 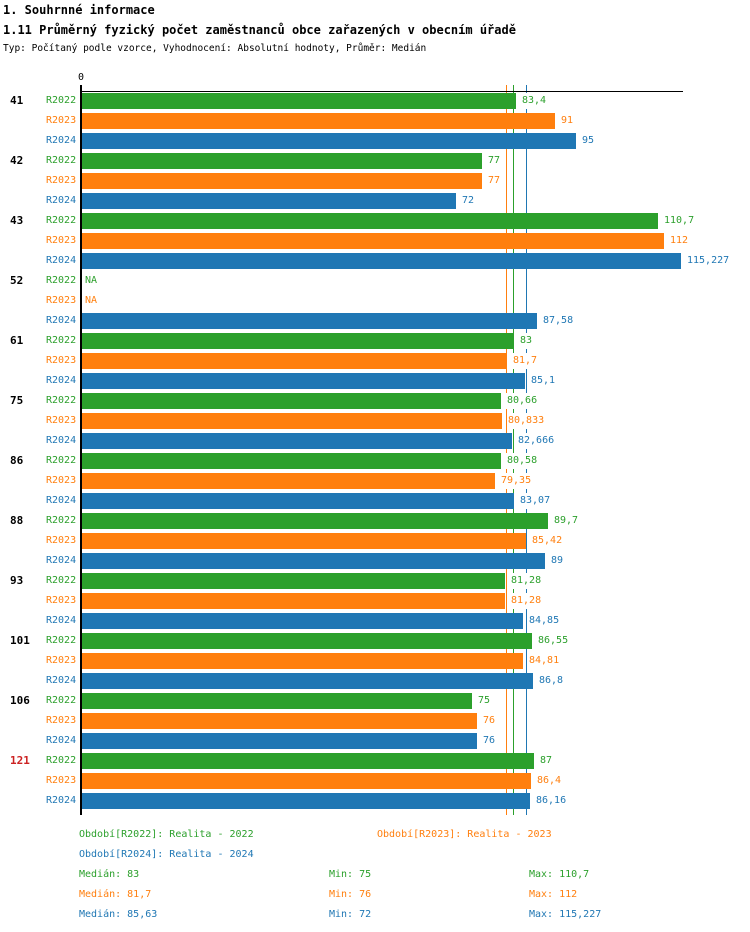 I want to click on category-label-88: 88, so click(x=17, y=520).